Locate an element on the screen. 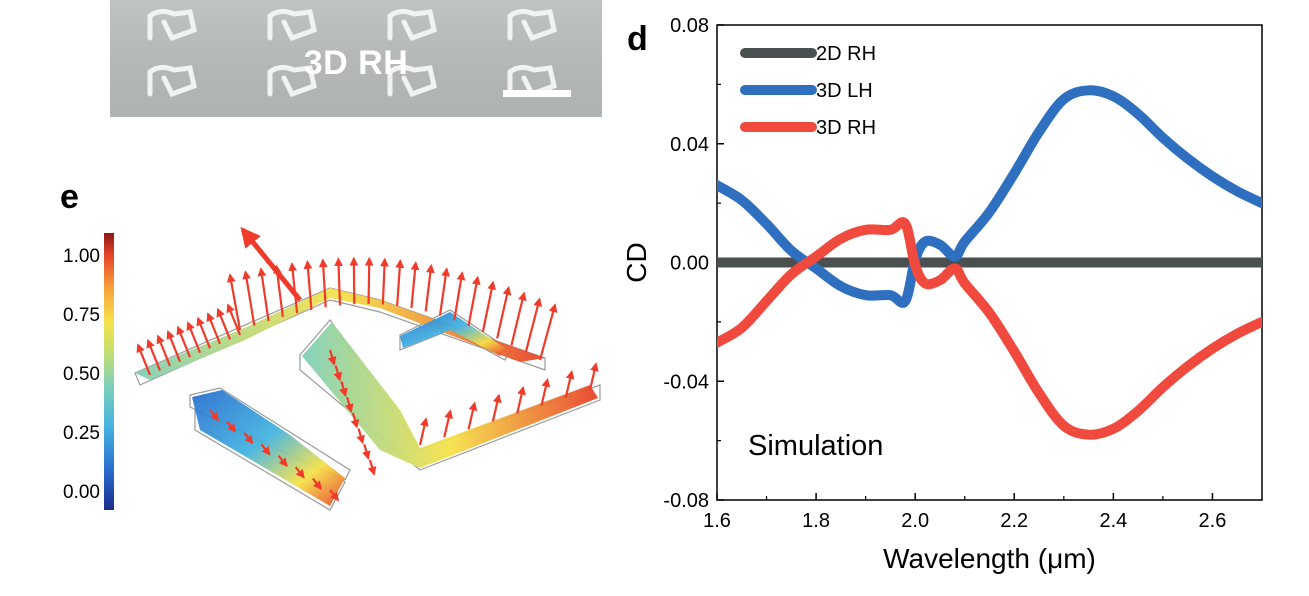 This screenshot has width=1309, height=596. x-tick-label: 2.6 is located at coordinates (1213, 521).